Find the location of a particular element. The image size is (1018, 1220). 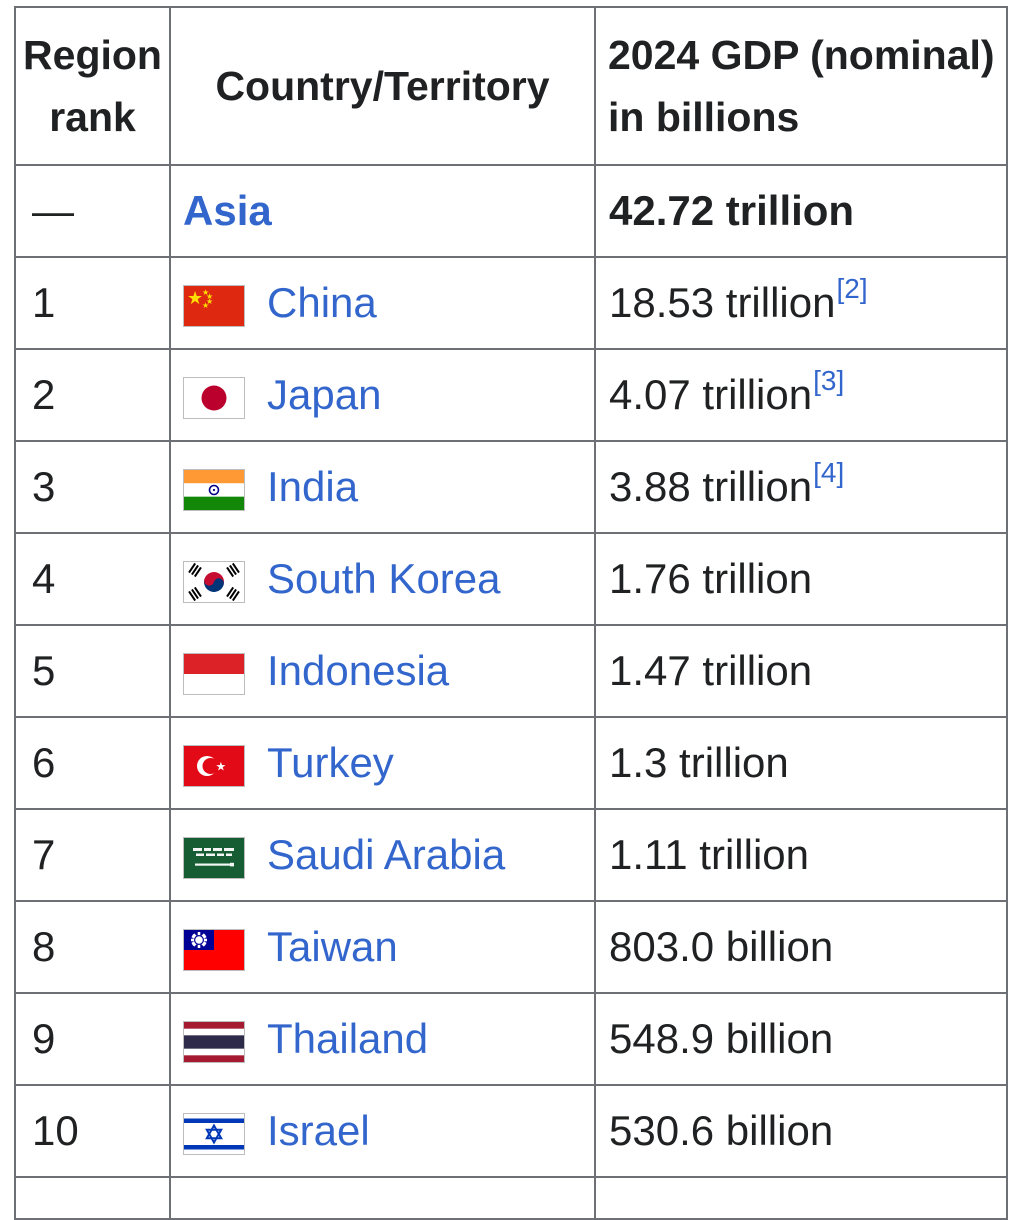

gdp-cell: 1.47 trillion is located at coordinates (801, 671).